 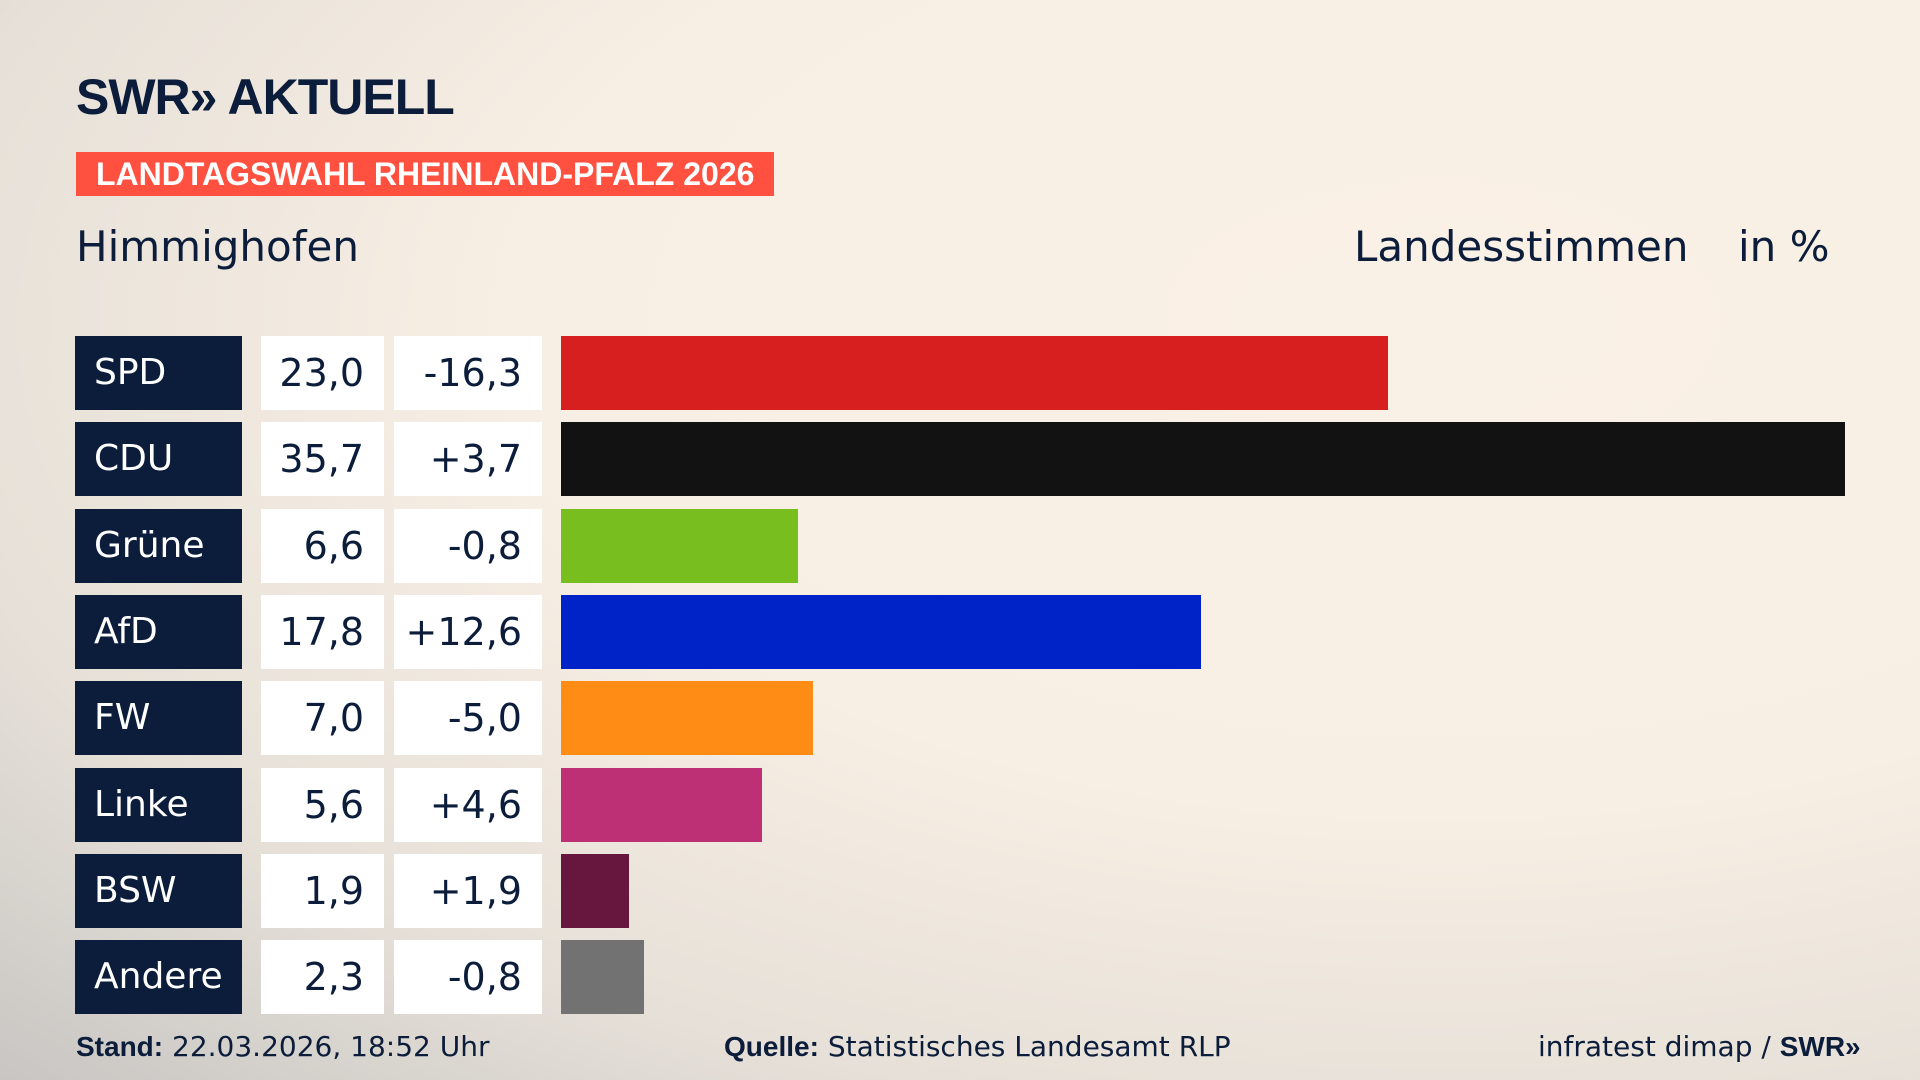 What do you see at coordinates (1784, 246) in the screenshot?
I see `unit-label: in %` at bounding box center [1784, 246].